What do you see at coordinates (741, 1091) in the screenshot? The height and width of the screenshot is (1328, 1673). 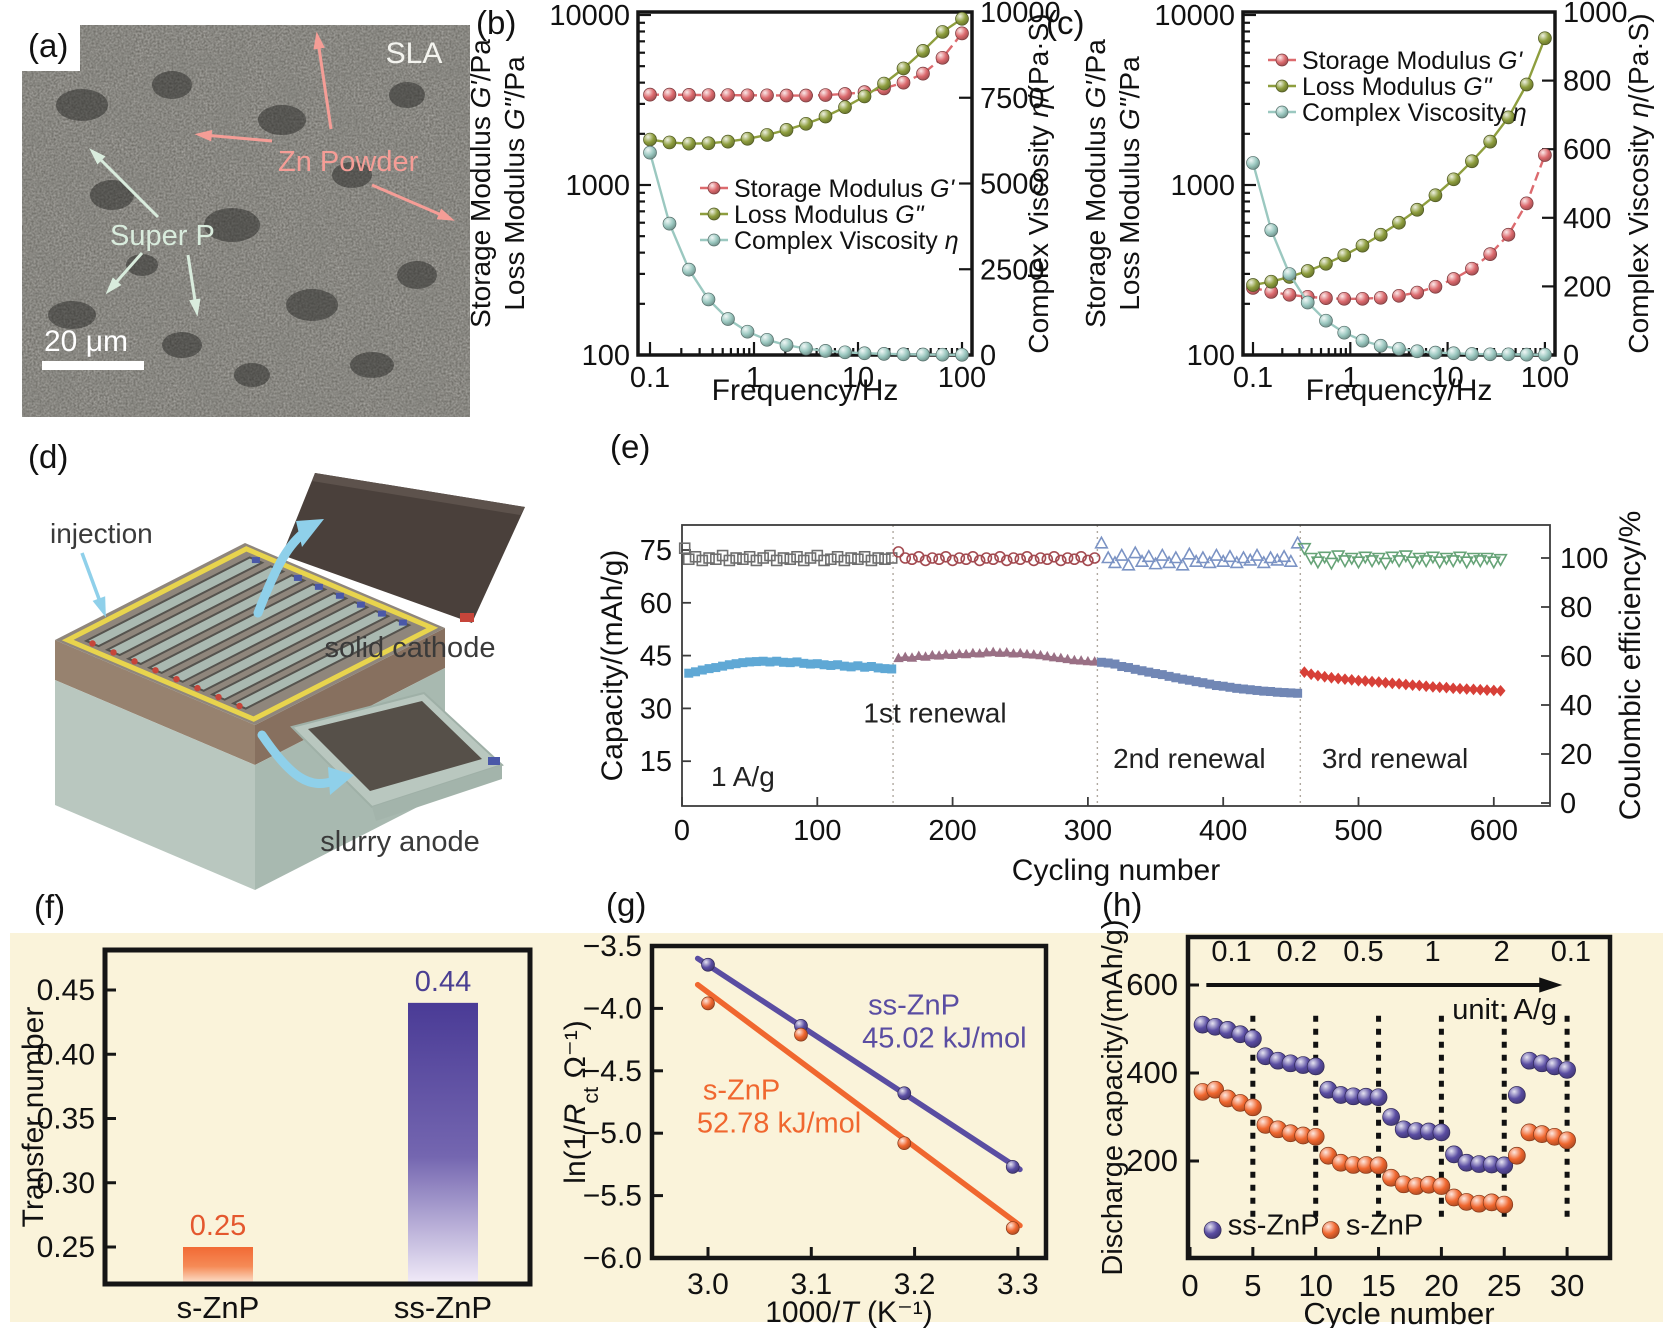 I see `series-annotation: s-ZnP` at bounding box center [741, 1091].